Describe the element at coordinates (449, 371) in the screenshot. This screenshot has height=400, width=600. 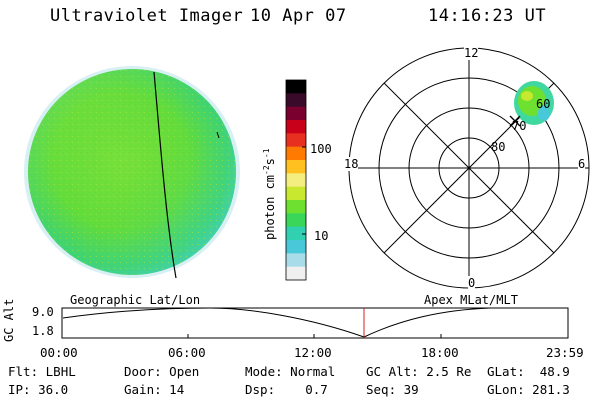
I see `info-gcalt-value: 2.5 Re` at that location.